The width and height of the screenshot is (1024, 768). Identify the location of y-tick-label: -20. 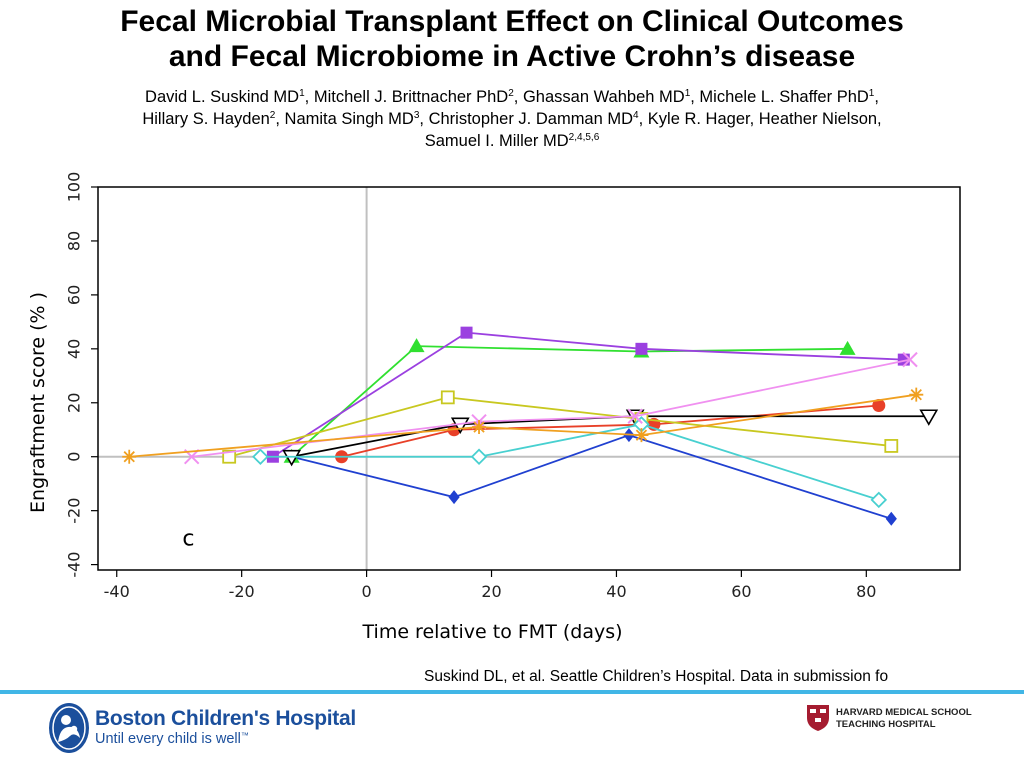
(74, 511).